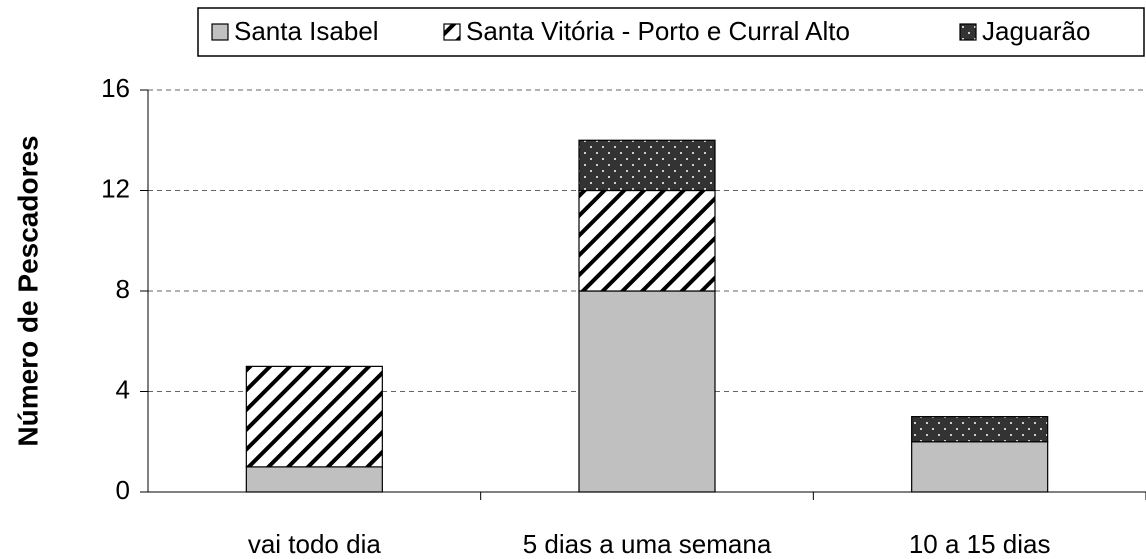  What do you see at coordinates (1036, 31) in the screenshot?
I see `legend-label: Jaguarão` at bounding box center [1036, 31].